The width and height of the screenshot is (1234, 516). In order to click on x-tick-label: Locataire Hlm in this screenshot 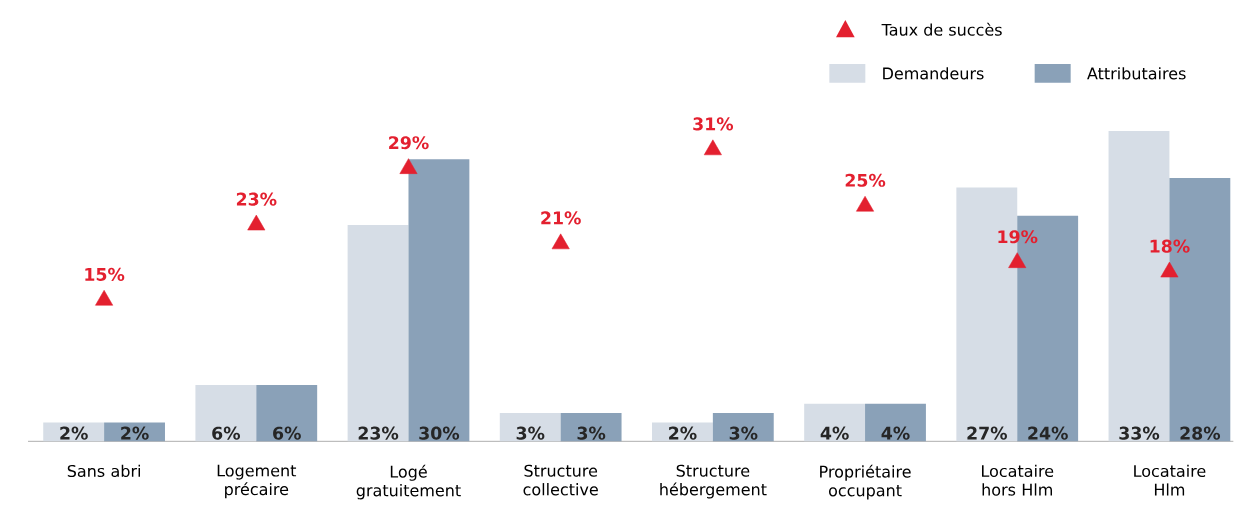, I will do `click(1170, 480)`.